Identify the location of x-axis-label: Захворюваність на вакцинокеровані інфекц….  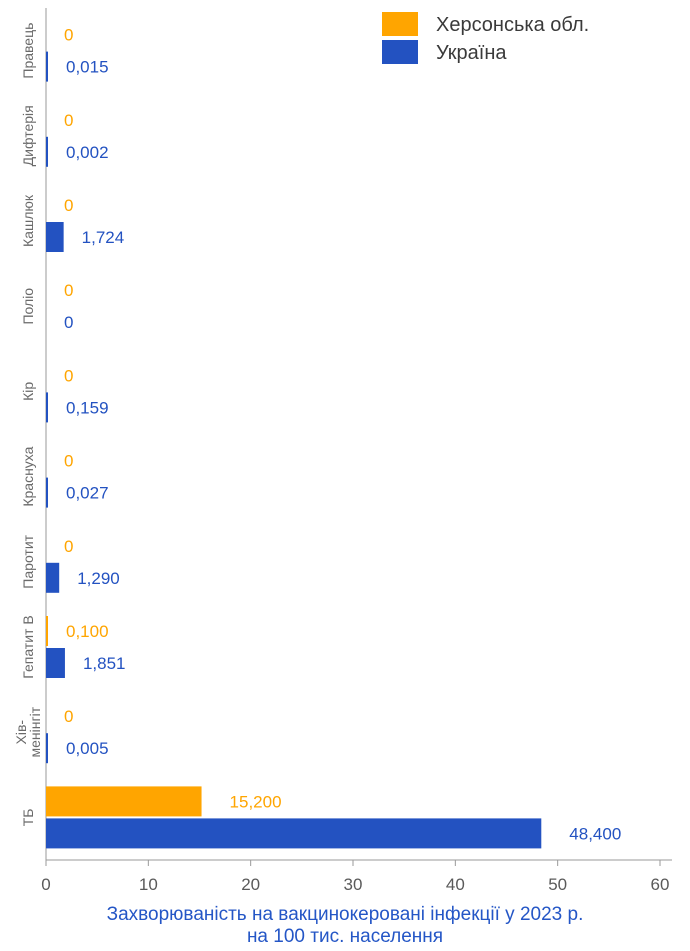
(345, 926).